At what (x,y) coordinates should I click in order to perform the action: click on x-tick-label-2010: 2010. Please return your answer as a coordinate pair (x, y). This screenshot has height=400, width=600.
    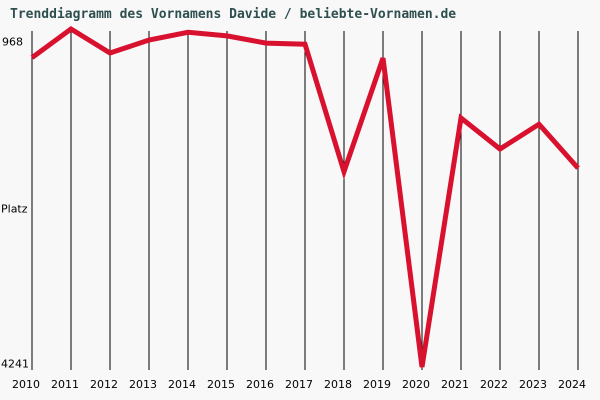
    Looking at the image, I should click on (26, 384).